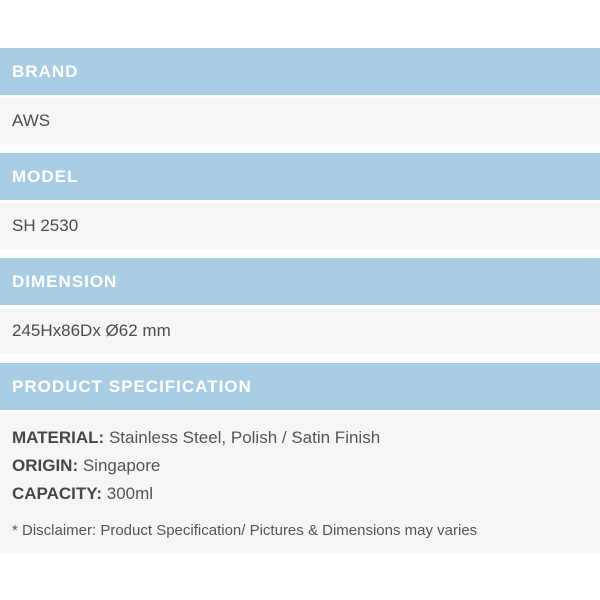 The width and height of the screenshot is (600, 600). Describe the element at coordinates (45, 465) in the screenshot. I see `origin-label: ORIGIN:` at that location.